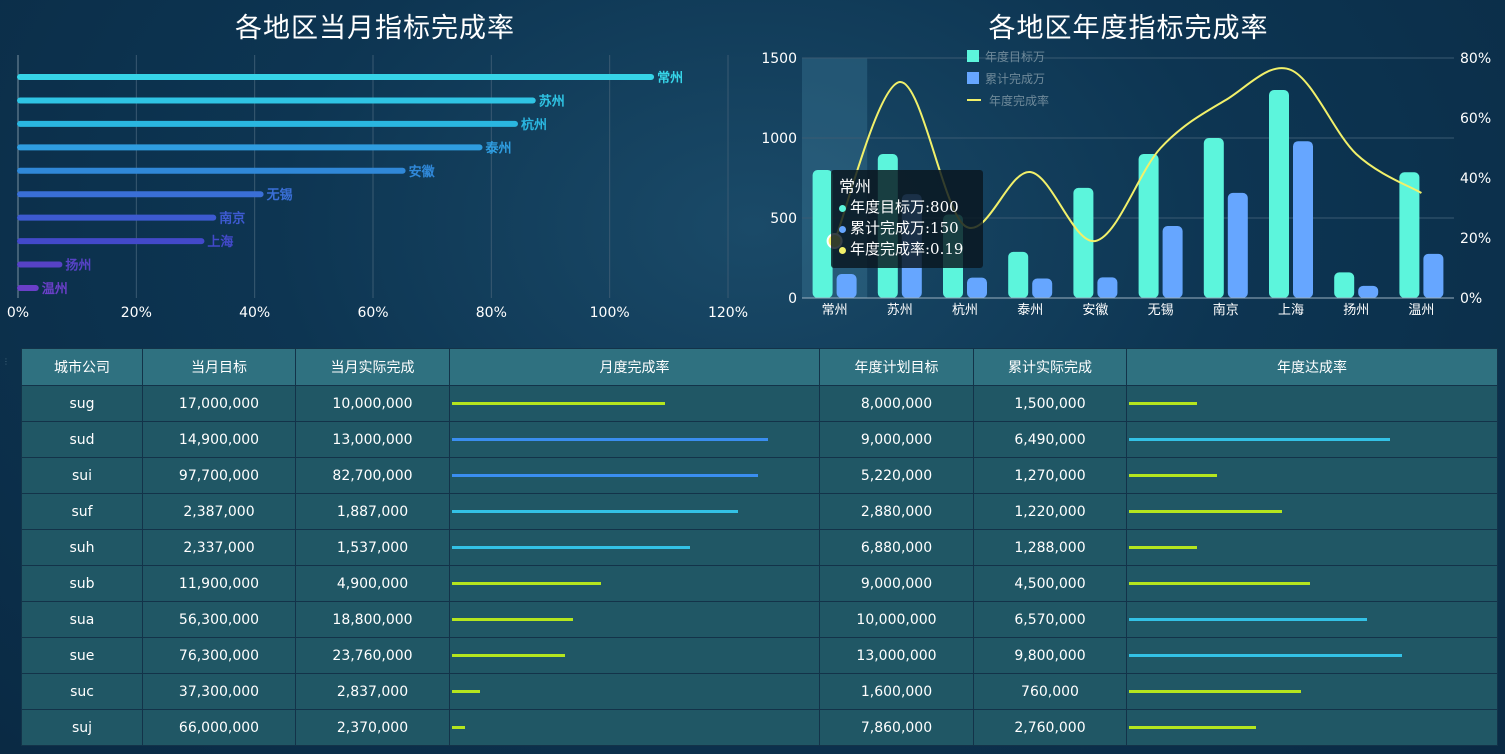 The image size is (1505, 754). Describe the element at coordinates (855, 186) in the screenshot. I see `tooltip-title: 常州` at that location.